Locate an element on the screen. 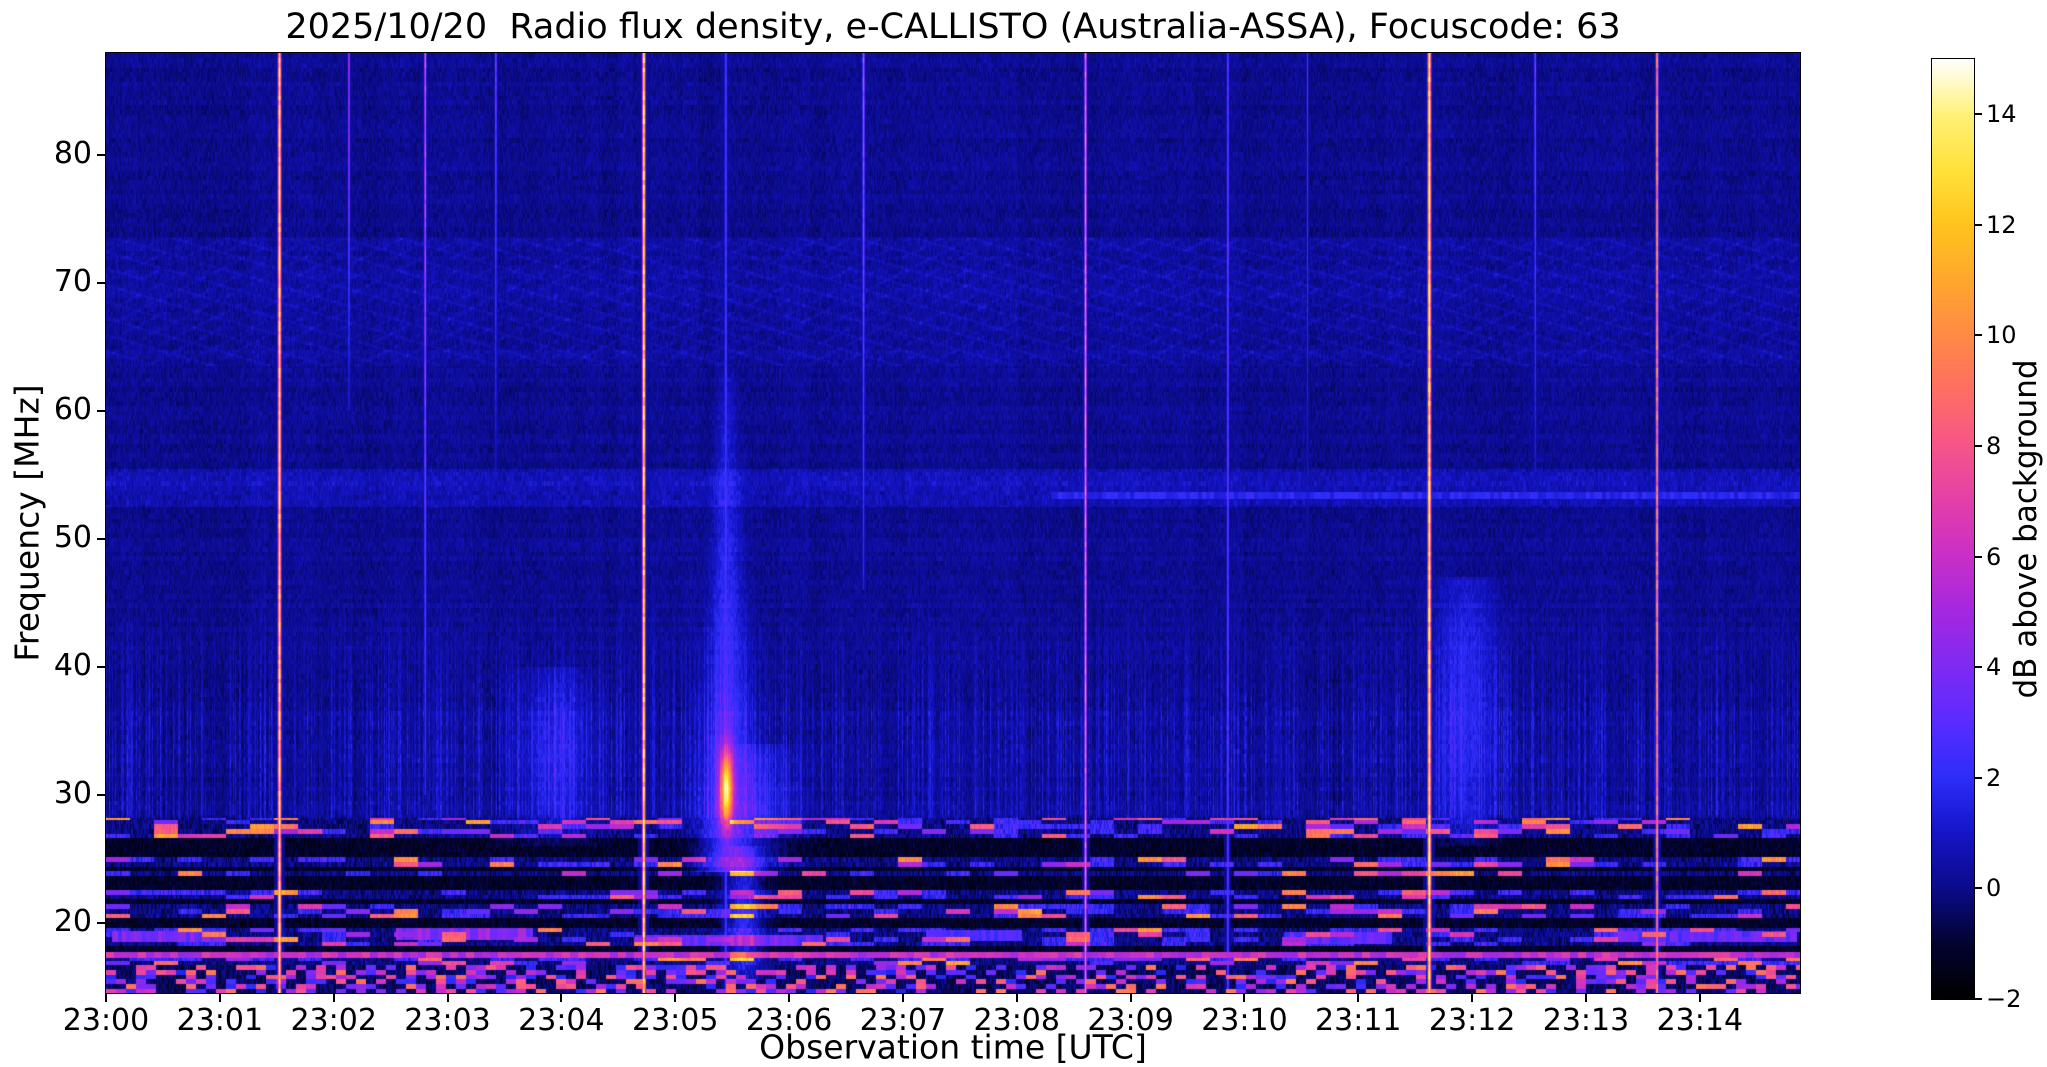  y-tick-label: 20 is located at coordinates (72, 921).